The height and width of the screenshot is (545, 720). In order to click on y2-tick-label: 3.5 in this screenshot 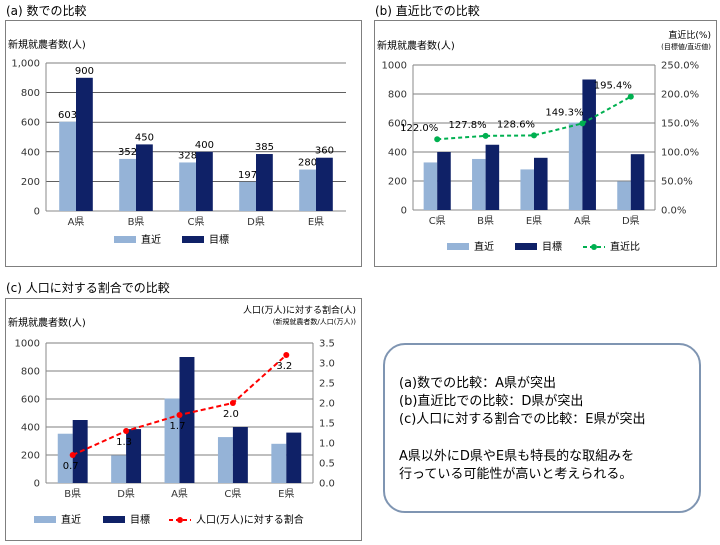, I will do `click(327, 344)`.